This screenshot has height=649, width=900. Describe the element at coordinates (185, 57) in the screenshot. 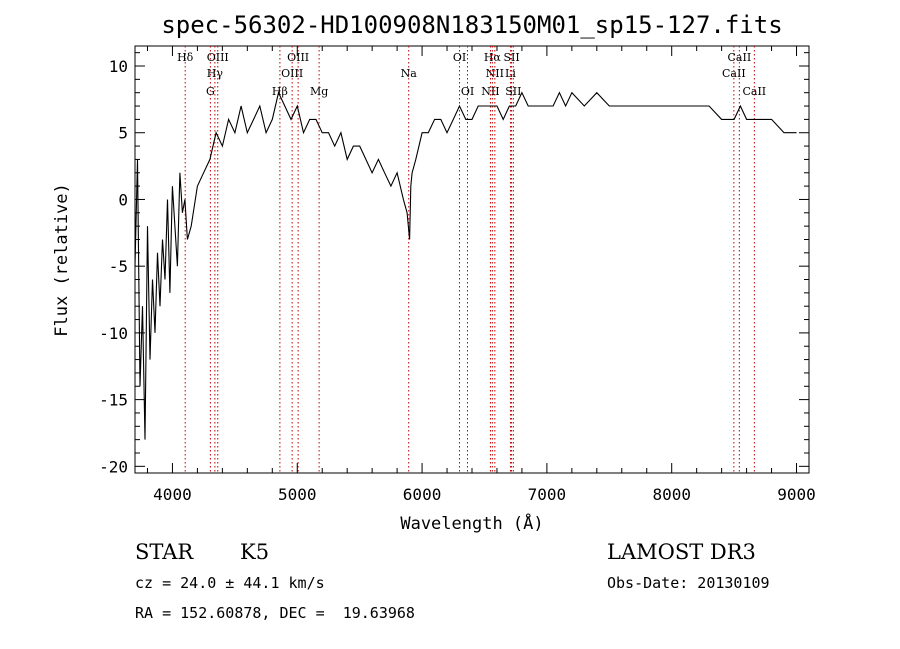

I see `line-label: Hδ` at that location.